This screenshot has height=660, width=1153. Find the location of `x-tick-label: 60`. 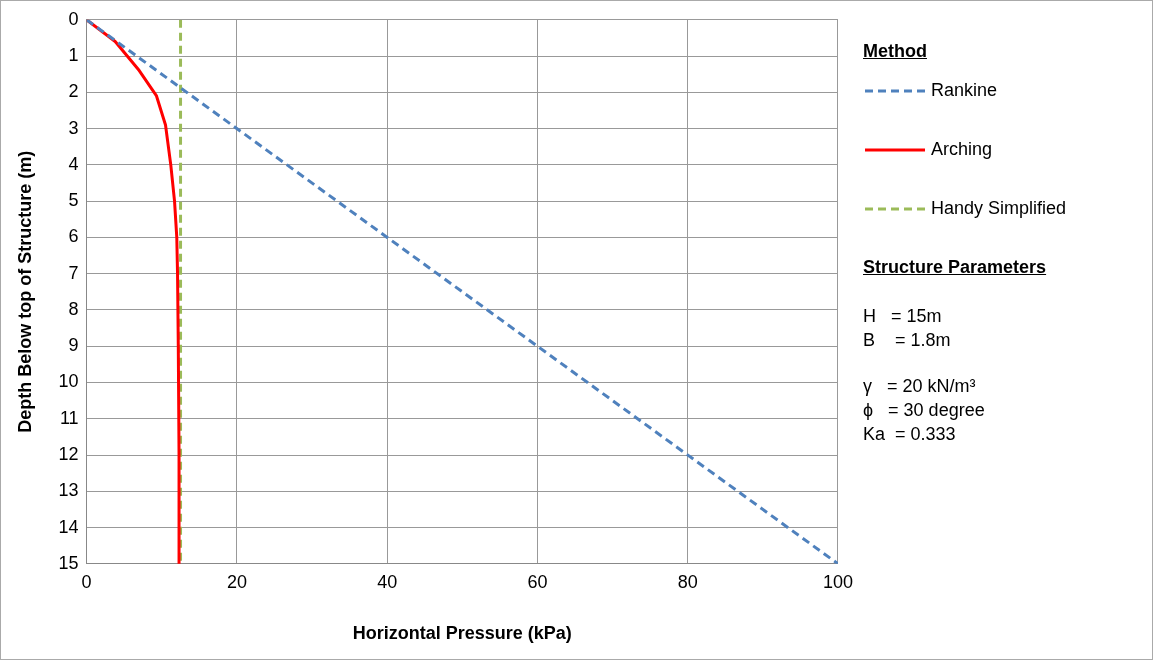

x-tick-label: 60 is located at coordinates (537, 581).